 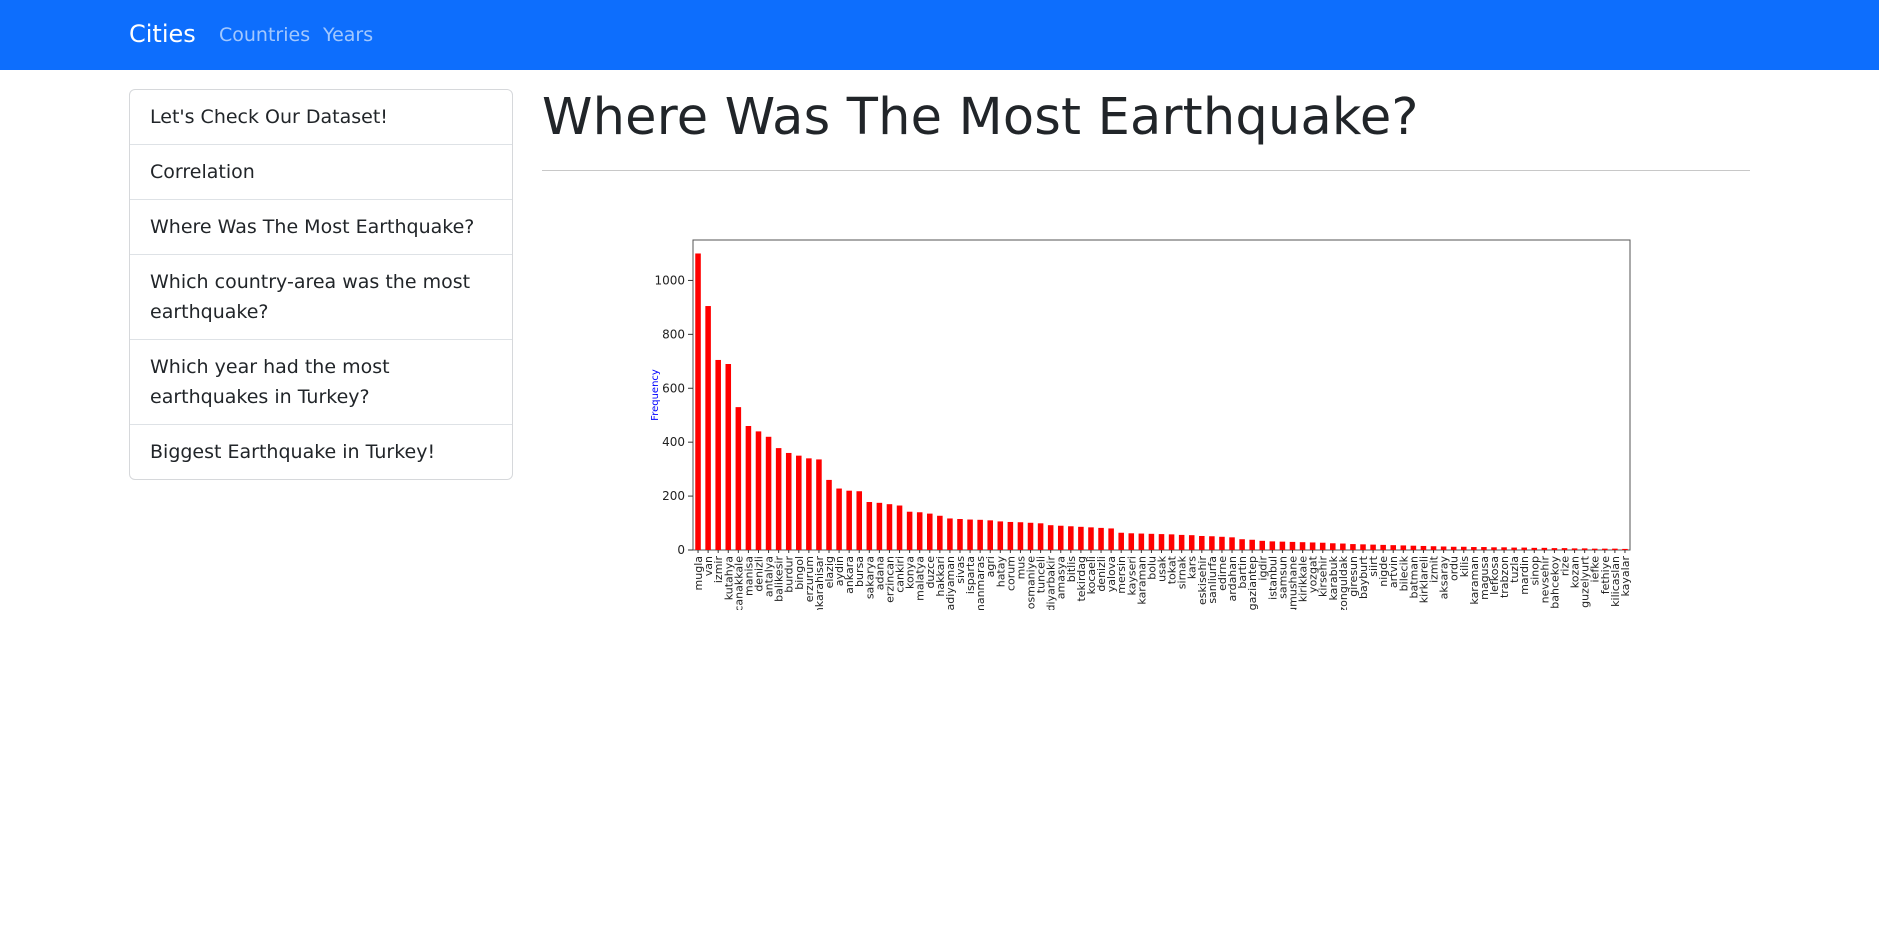 What do you see at coordinates (673, 388) in the screenshot?
I see `y-tick-label: 600` at bounding box center [673, 388].